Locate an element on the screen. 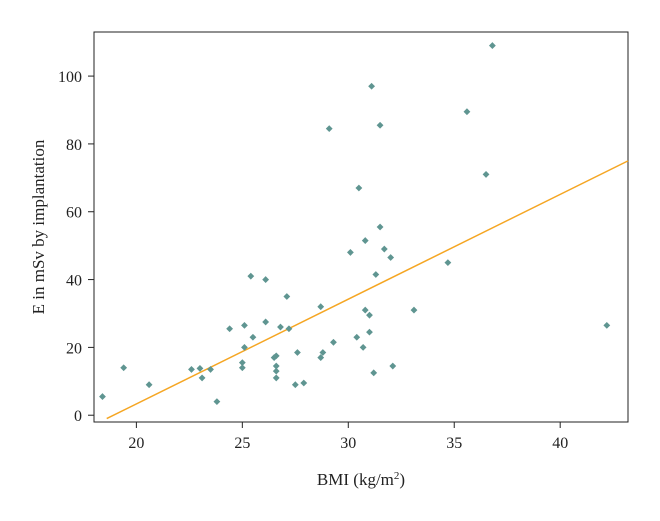  y-tick-label: 0 is located at coordinates (78, 416).